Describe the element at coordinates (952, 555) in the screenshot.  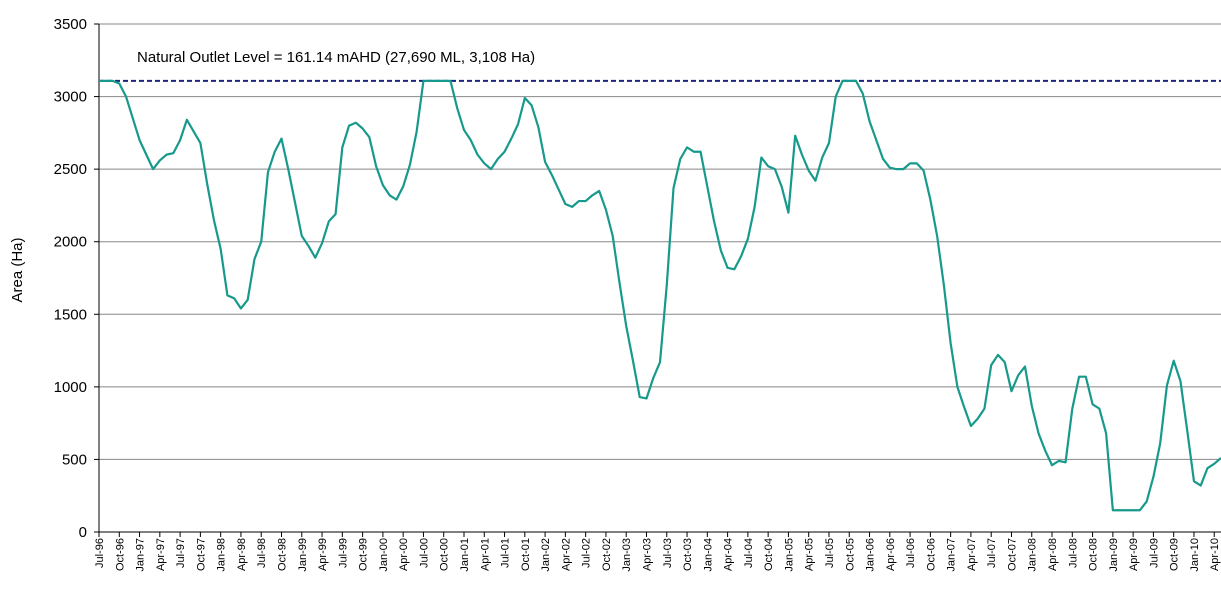
I see `x-tick-label: Jan-07` at that location.